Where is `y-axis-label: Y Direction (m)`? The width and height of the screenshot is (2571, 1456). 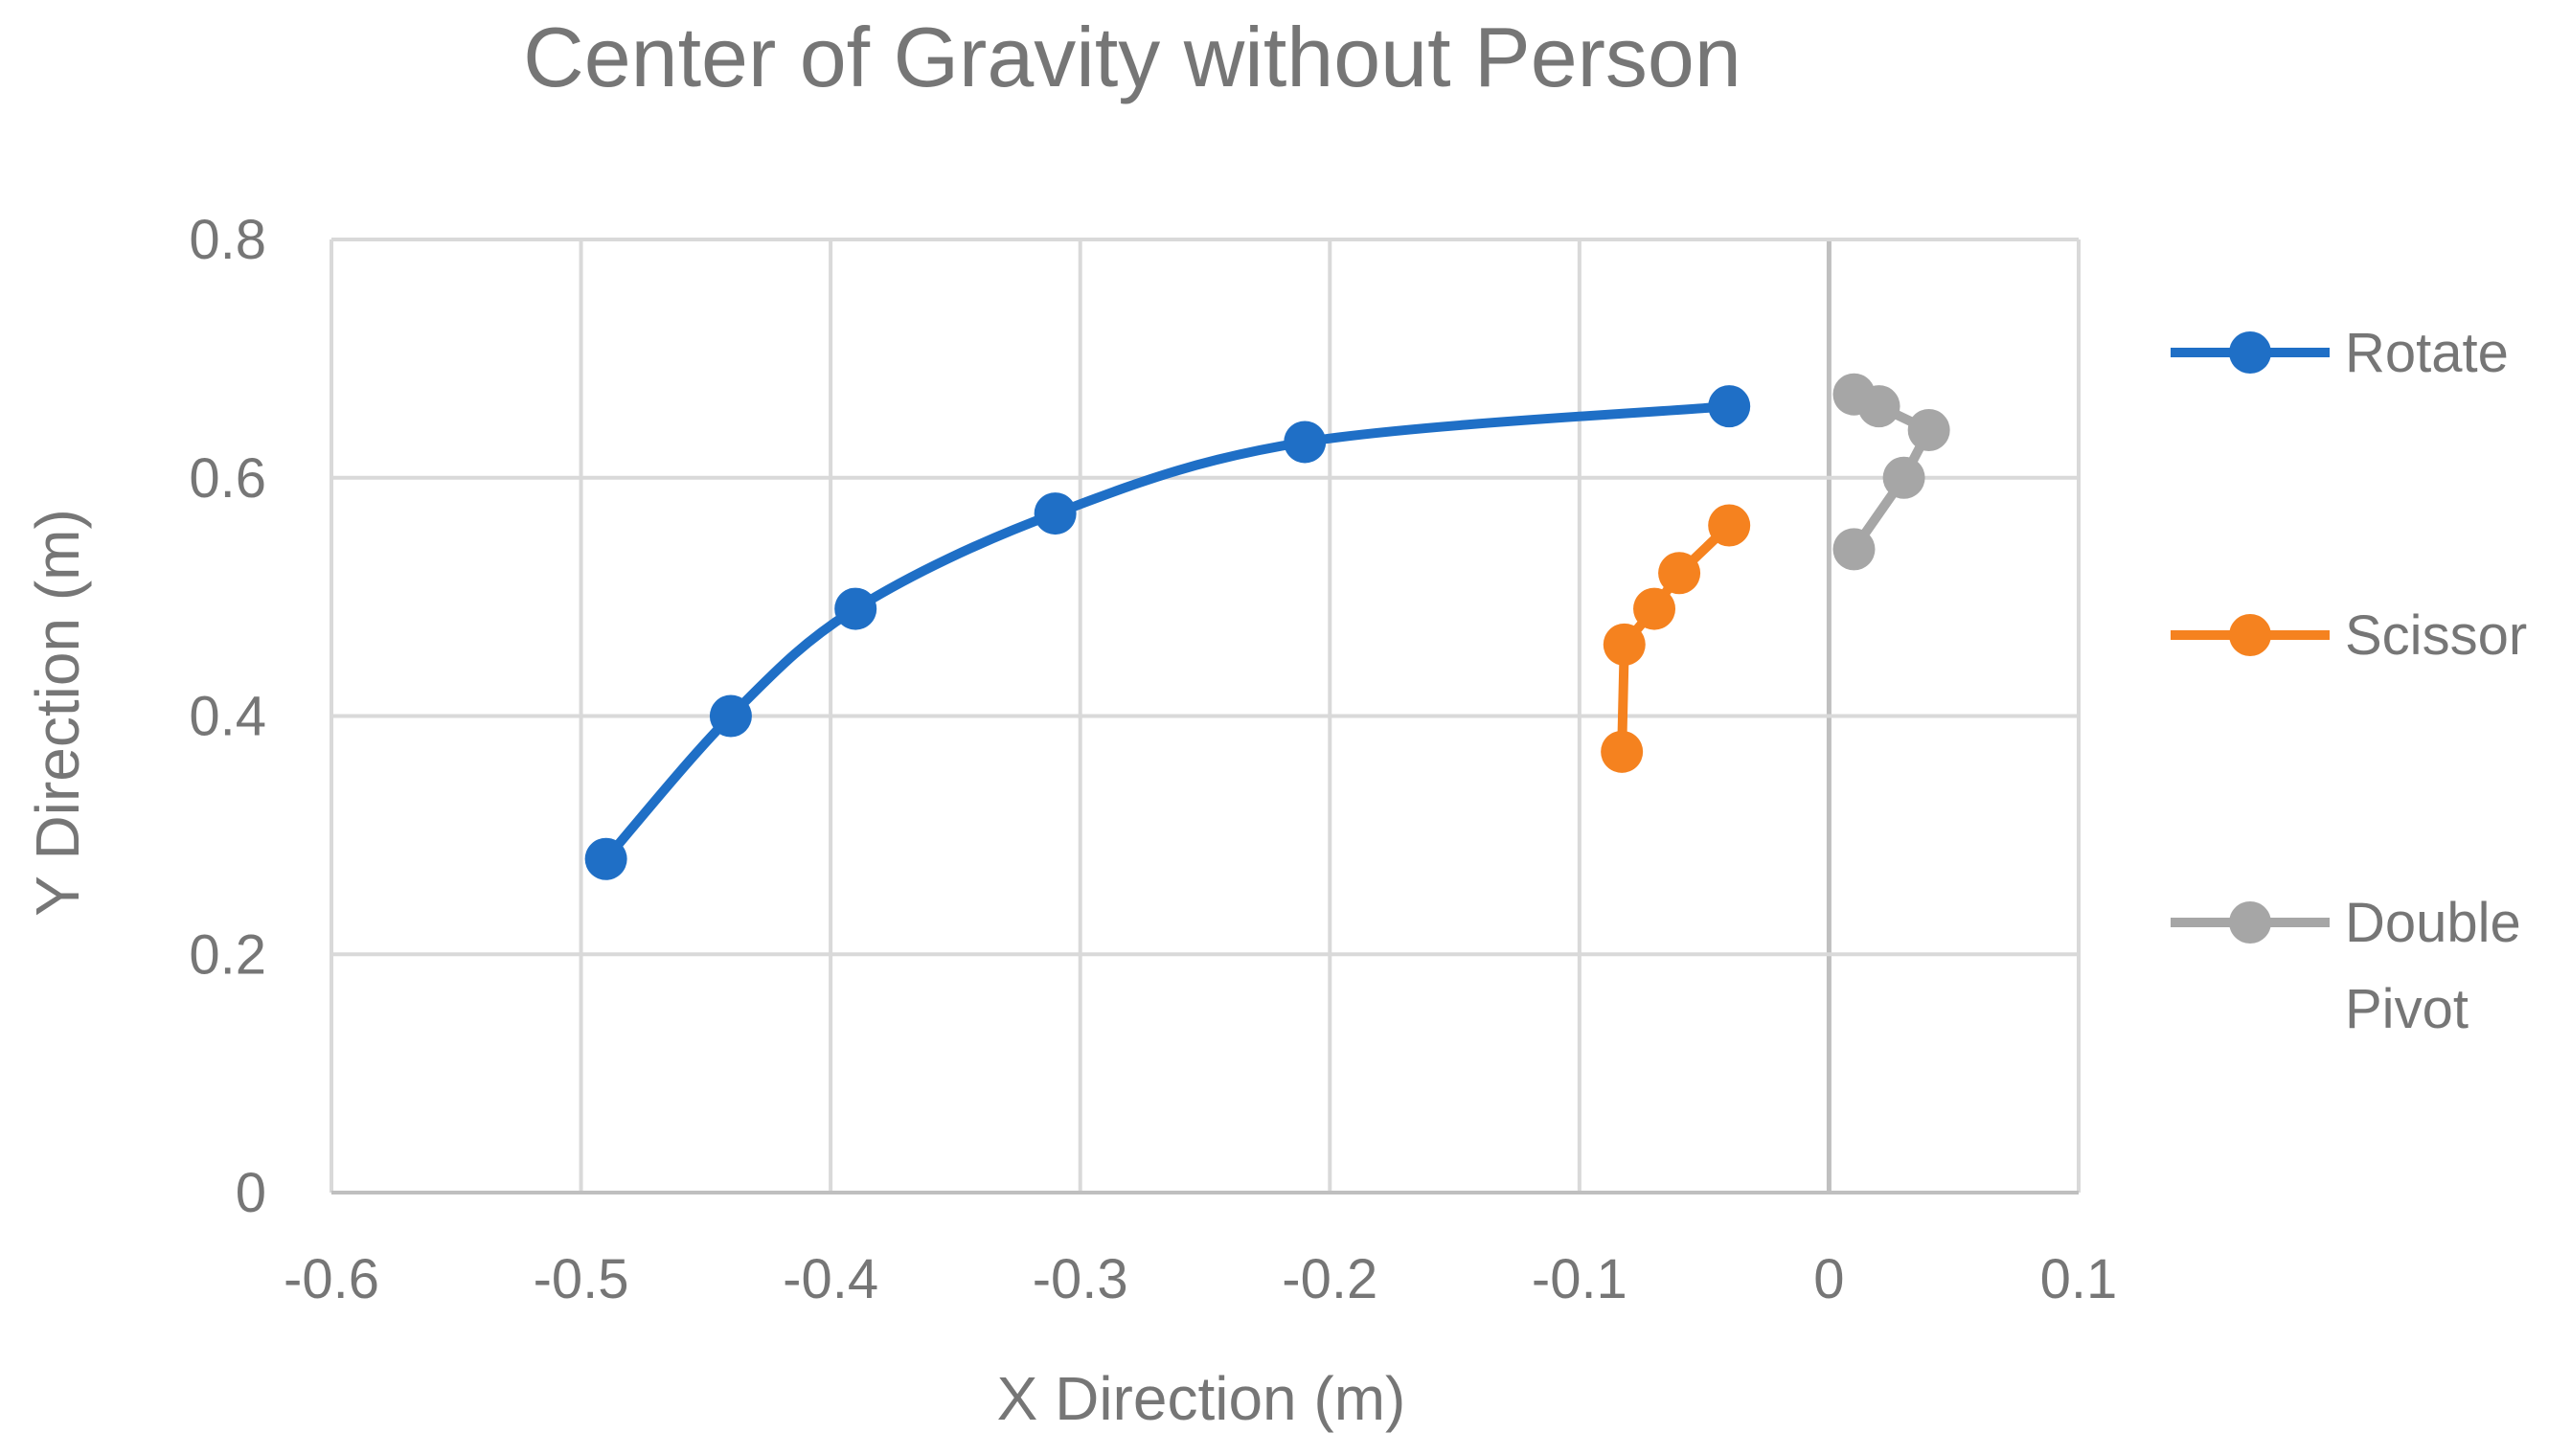
y-axis-label: Y Direction (m) is located at coordinates (57, 713).